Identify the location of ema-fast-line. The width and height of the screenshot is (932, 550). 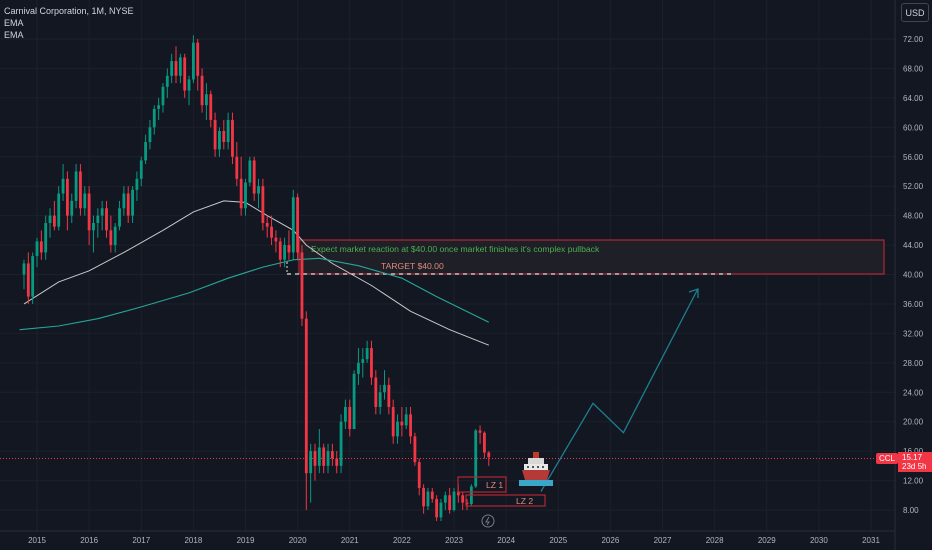
(256, 273).